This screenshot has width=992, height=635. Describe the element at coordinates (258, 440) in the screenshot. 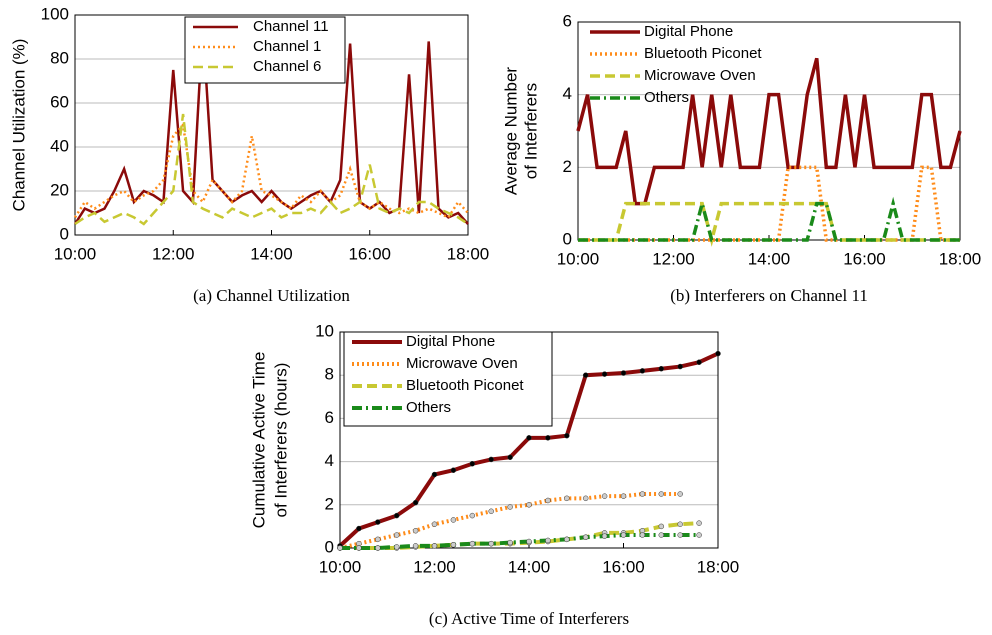

I see `y-axis-label: Cumulative Active Time` at that location.